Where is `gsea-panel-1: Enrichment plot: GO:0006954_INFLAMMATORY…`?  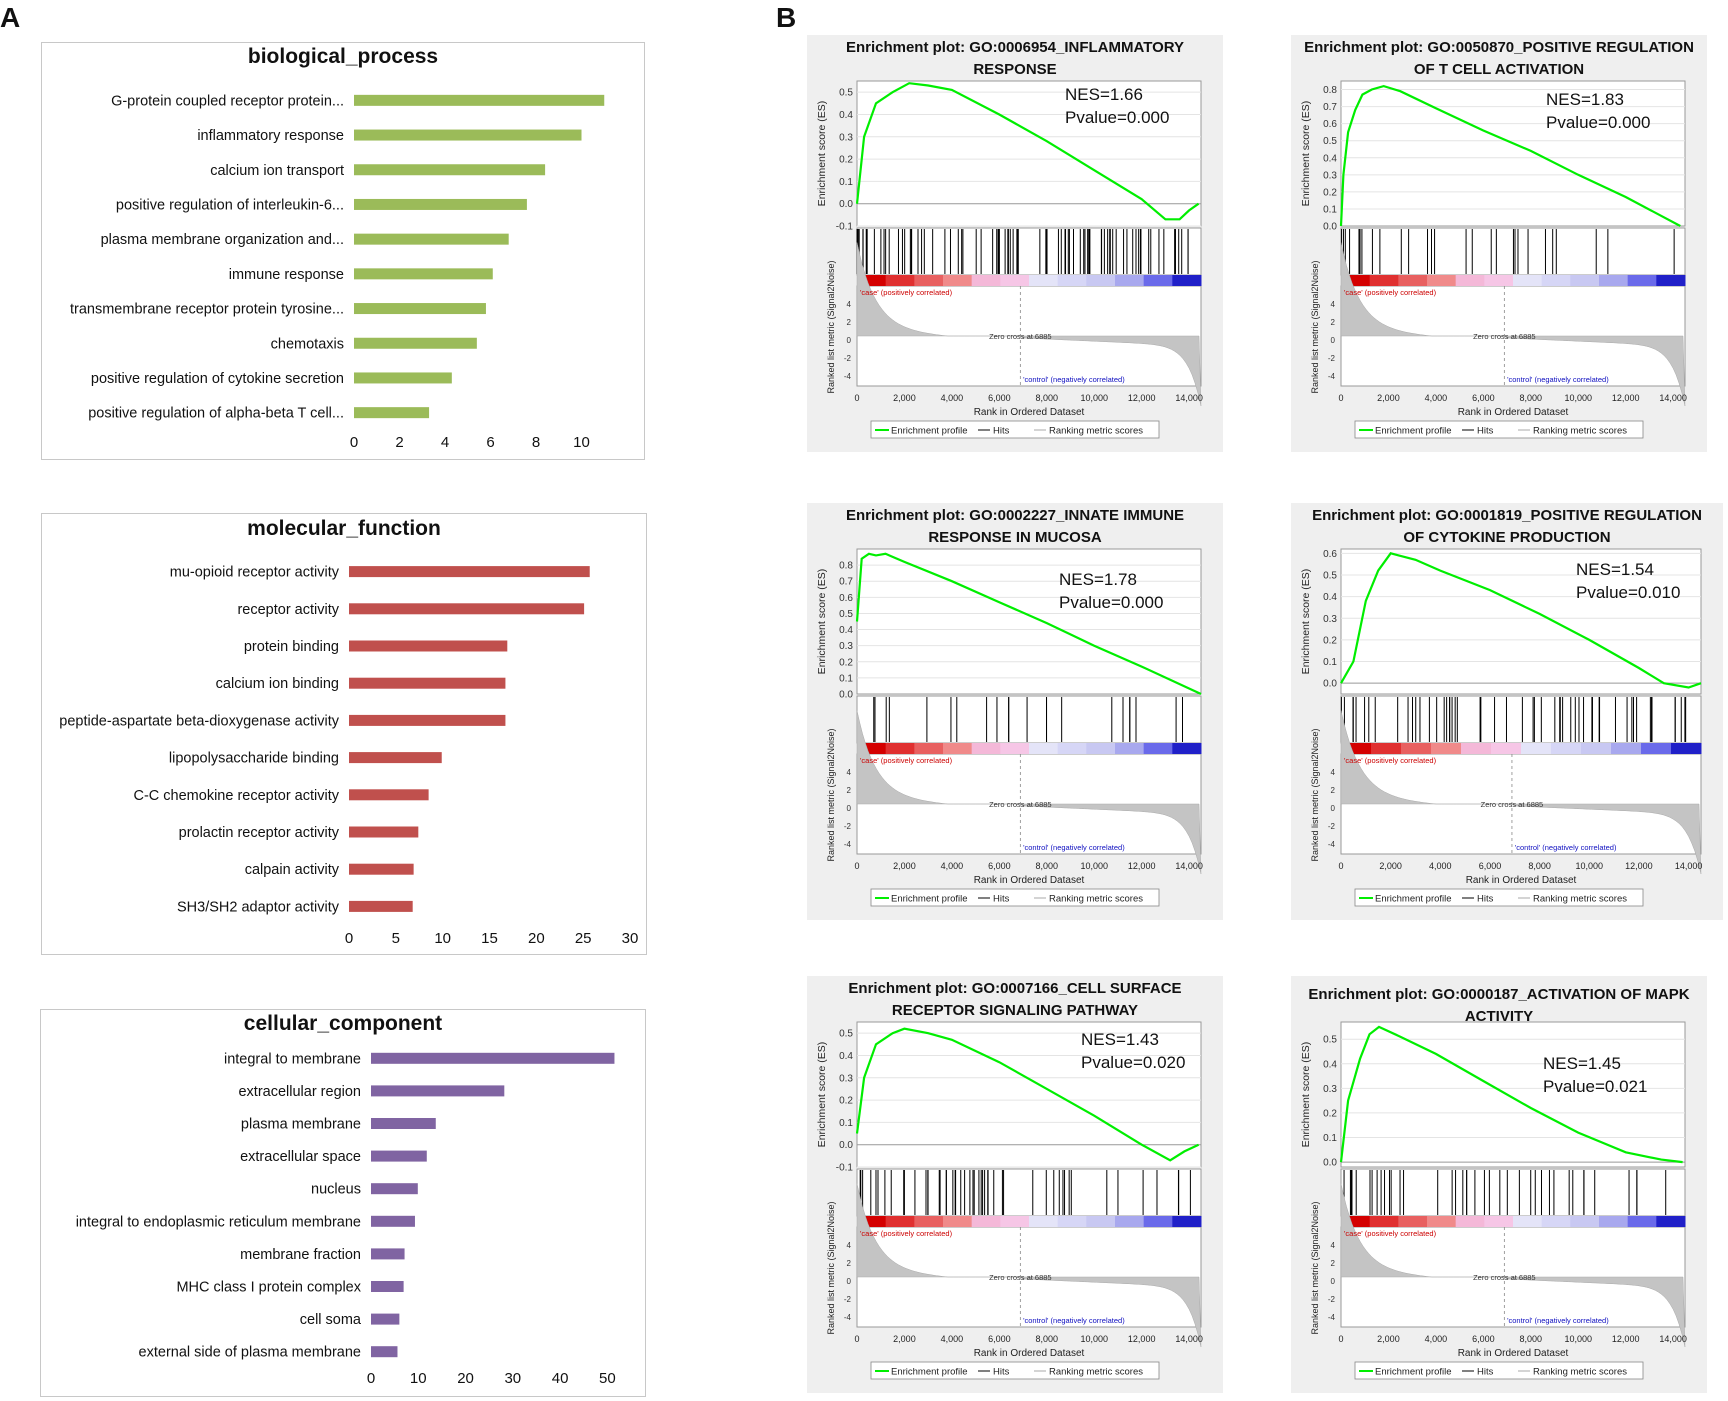
gsea-panel-1: Enrichment plot: GO:0006954_INFLAMMATORY… is located at coordinates (1015, 243).